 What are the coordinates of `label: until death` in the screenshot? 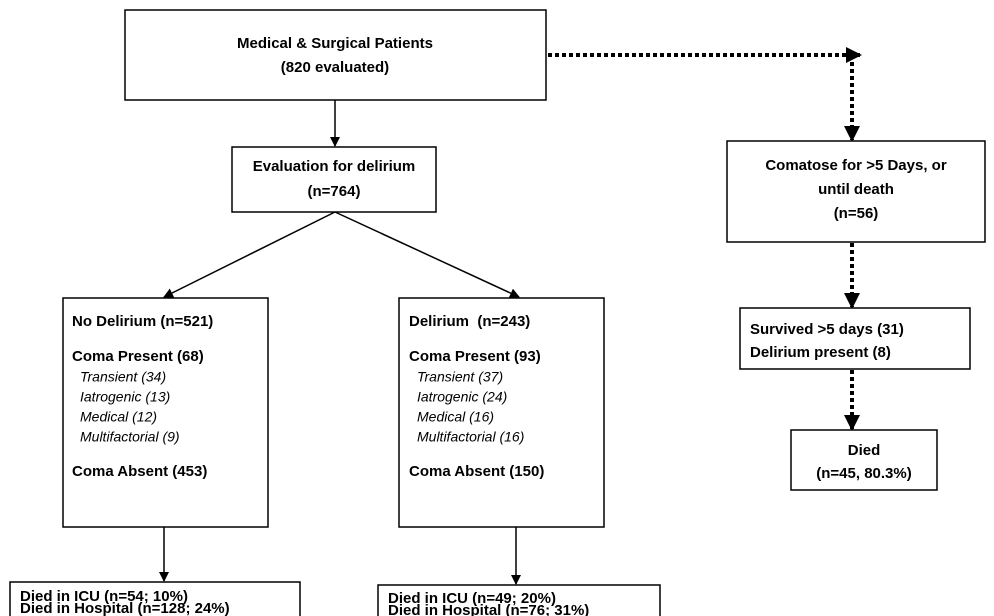 It's located at (856, 189).